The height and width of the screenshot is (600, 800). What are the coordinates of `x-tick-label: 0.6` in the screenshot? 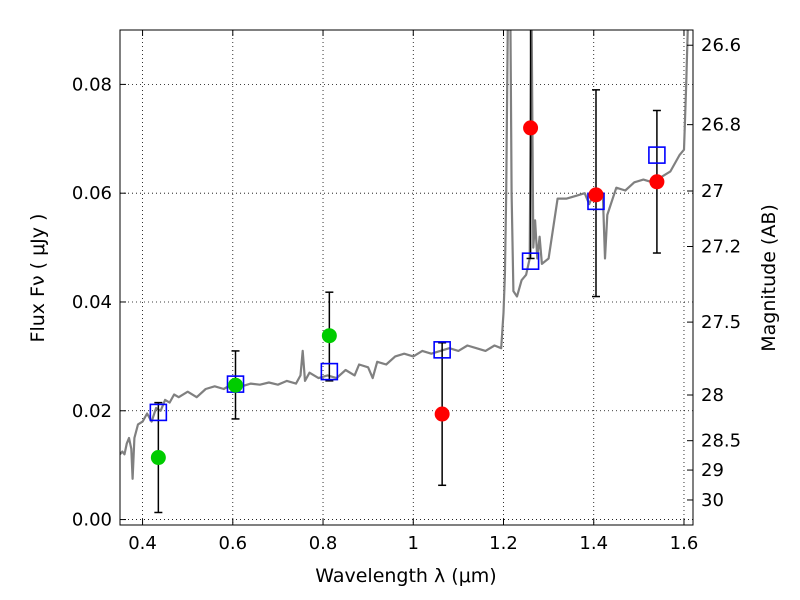 It's located at (232, 543).